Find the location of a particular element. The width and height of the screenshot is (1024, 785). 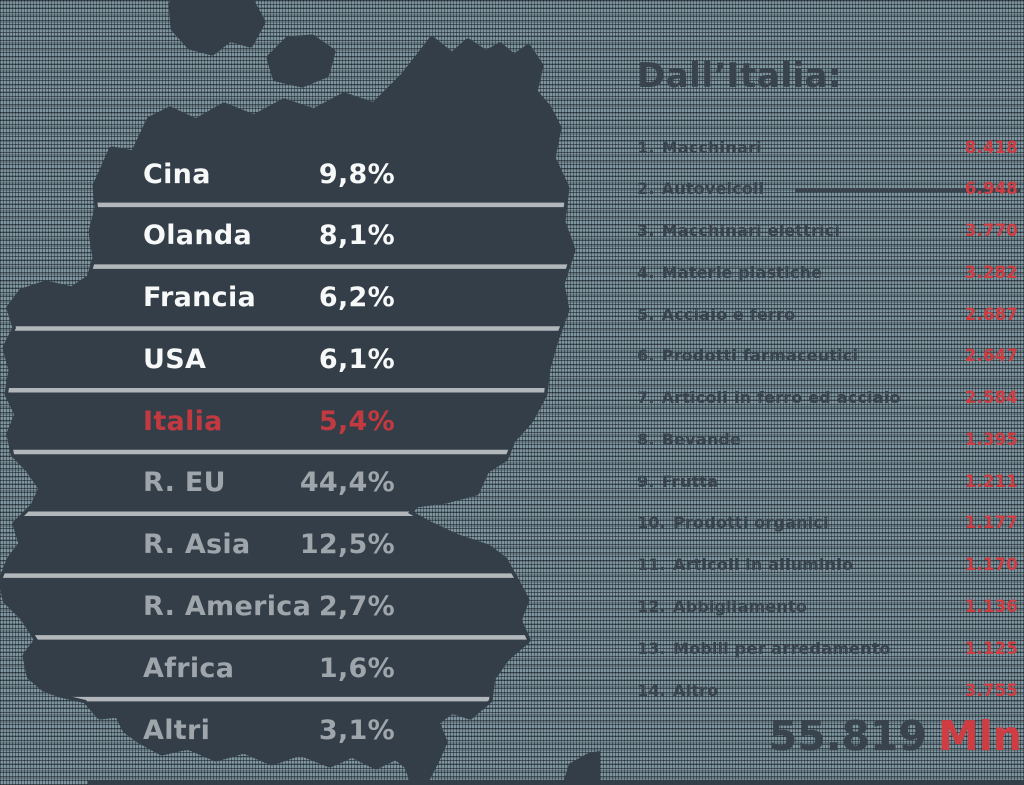

country-label: Olanda is located at coordinates (197, 236).